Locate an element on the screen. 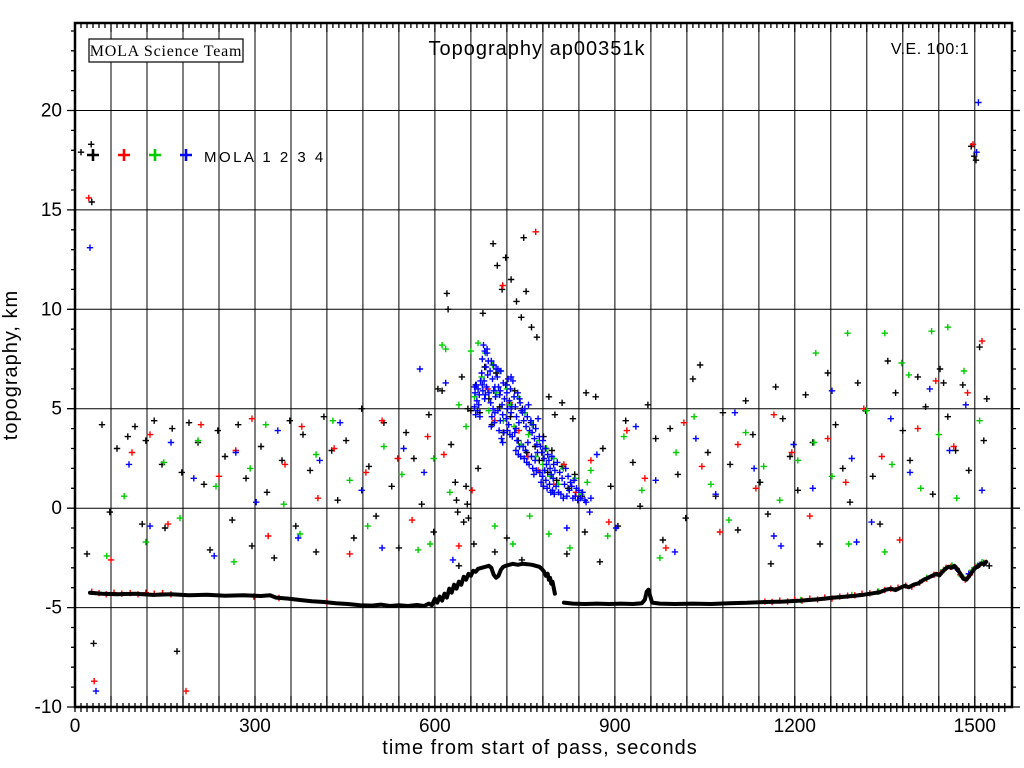 The width and height of the screenshot is (1024, 768). mola-science-team-label: MOLA Science Team is located at coordinates (166, 51).